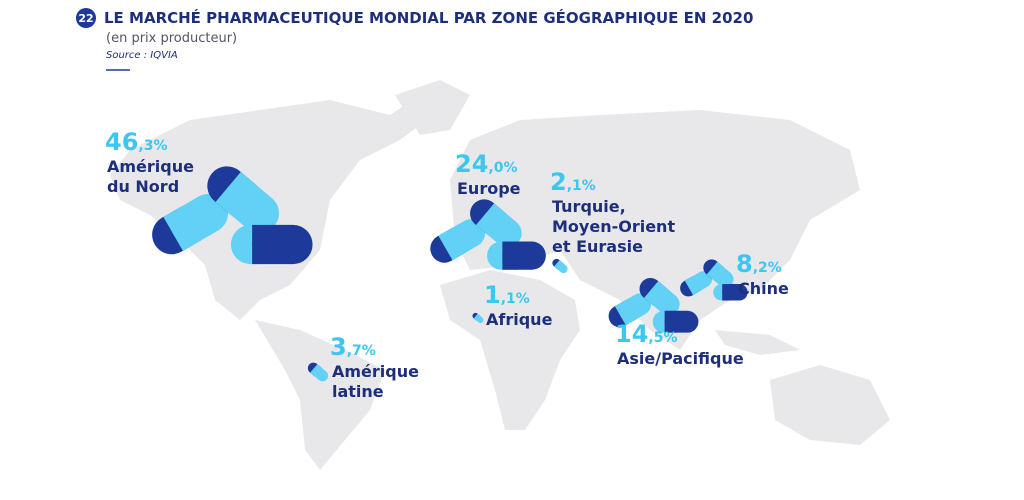 The height and width of the screenshot is (500, 1024). What do you see at coordinates (558, 182) in the screenshot?
I see `value-major: 2` at bounding box center [558, 182].